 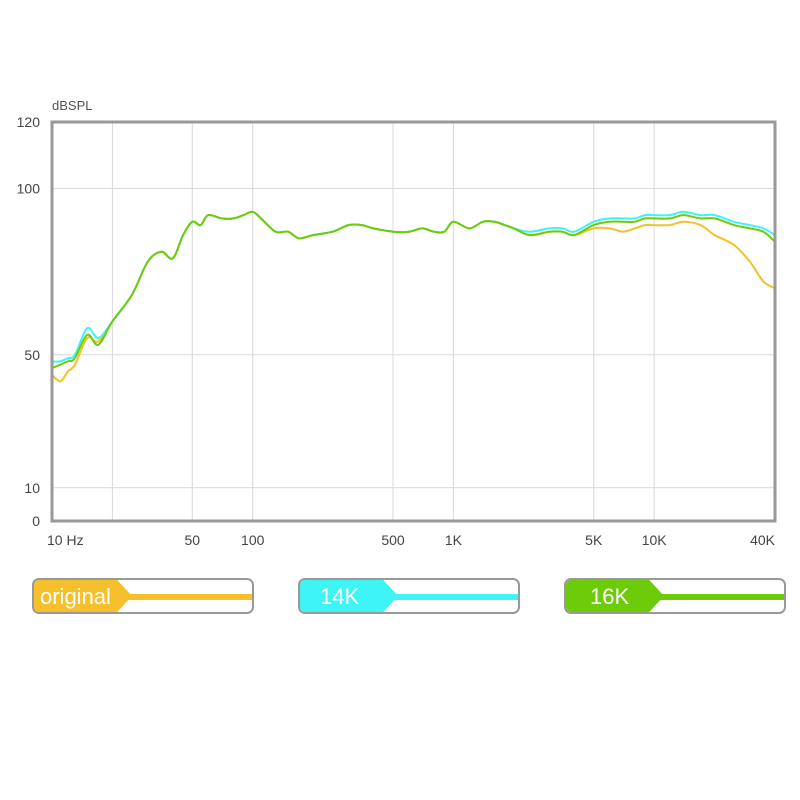 I want to click on legend-item-14k: 14K, so click(x=409, y=596).